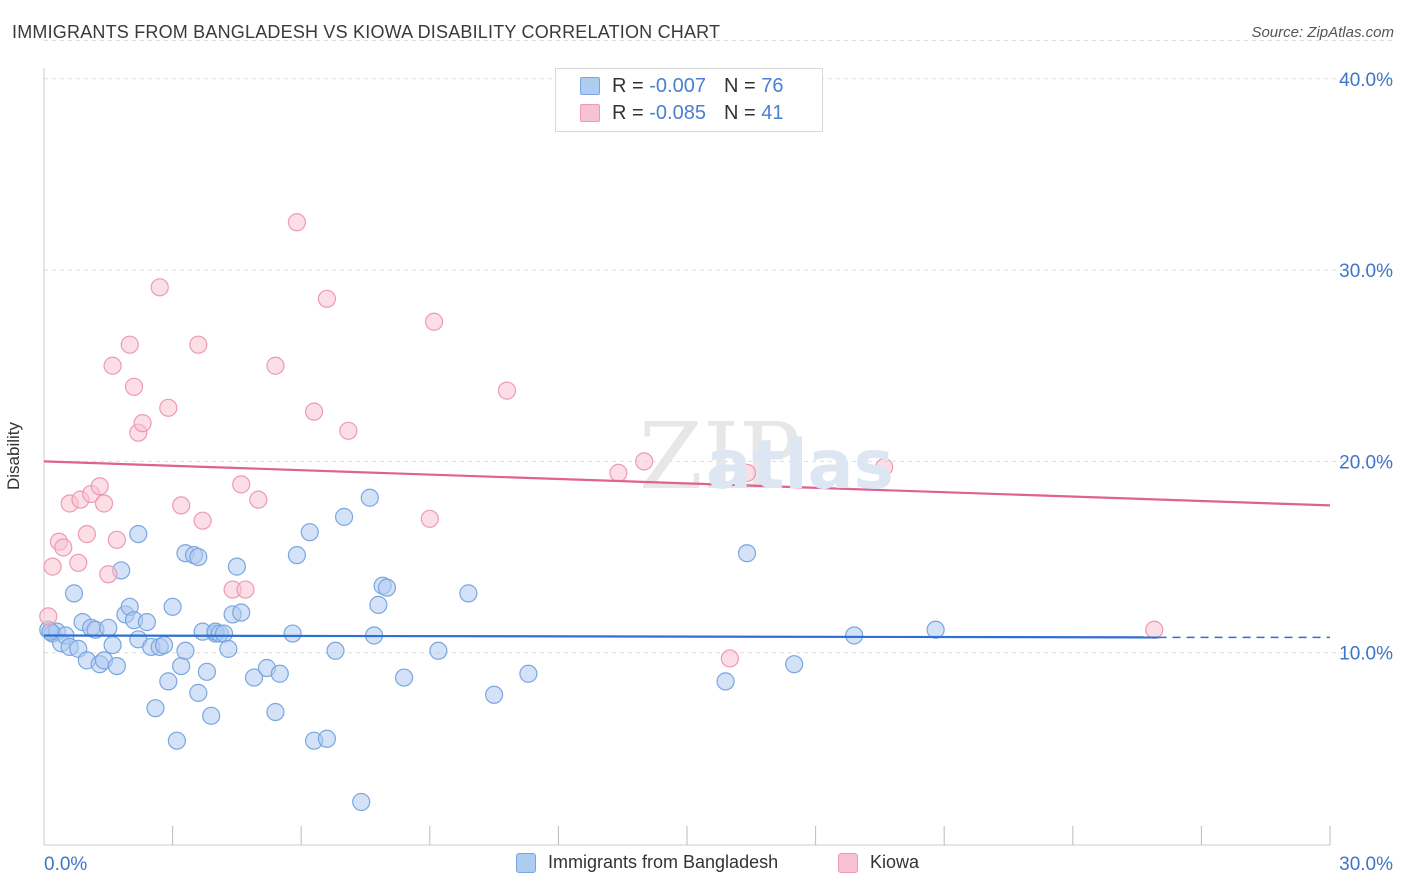 The width and height of the screenshot is (1406, 892). Describe the element at coordinates (1366, 271) in the screenshot. I see `y-tick-label: 30.0%` at that location.